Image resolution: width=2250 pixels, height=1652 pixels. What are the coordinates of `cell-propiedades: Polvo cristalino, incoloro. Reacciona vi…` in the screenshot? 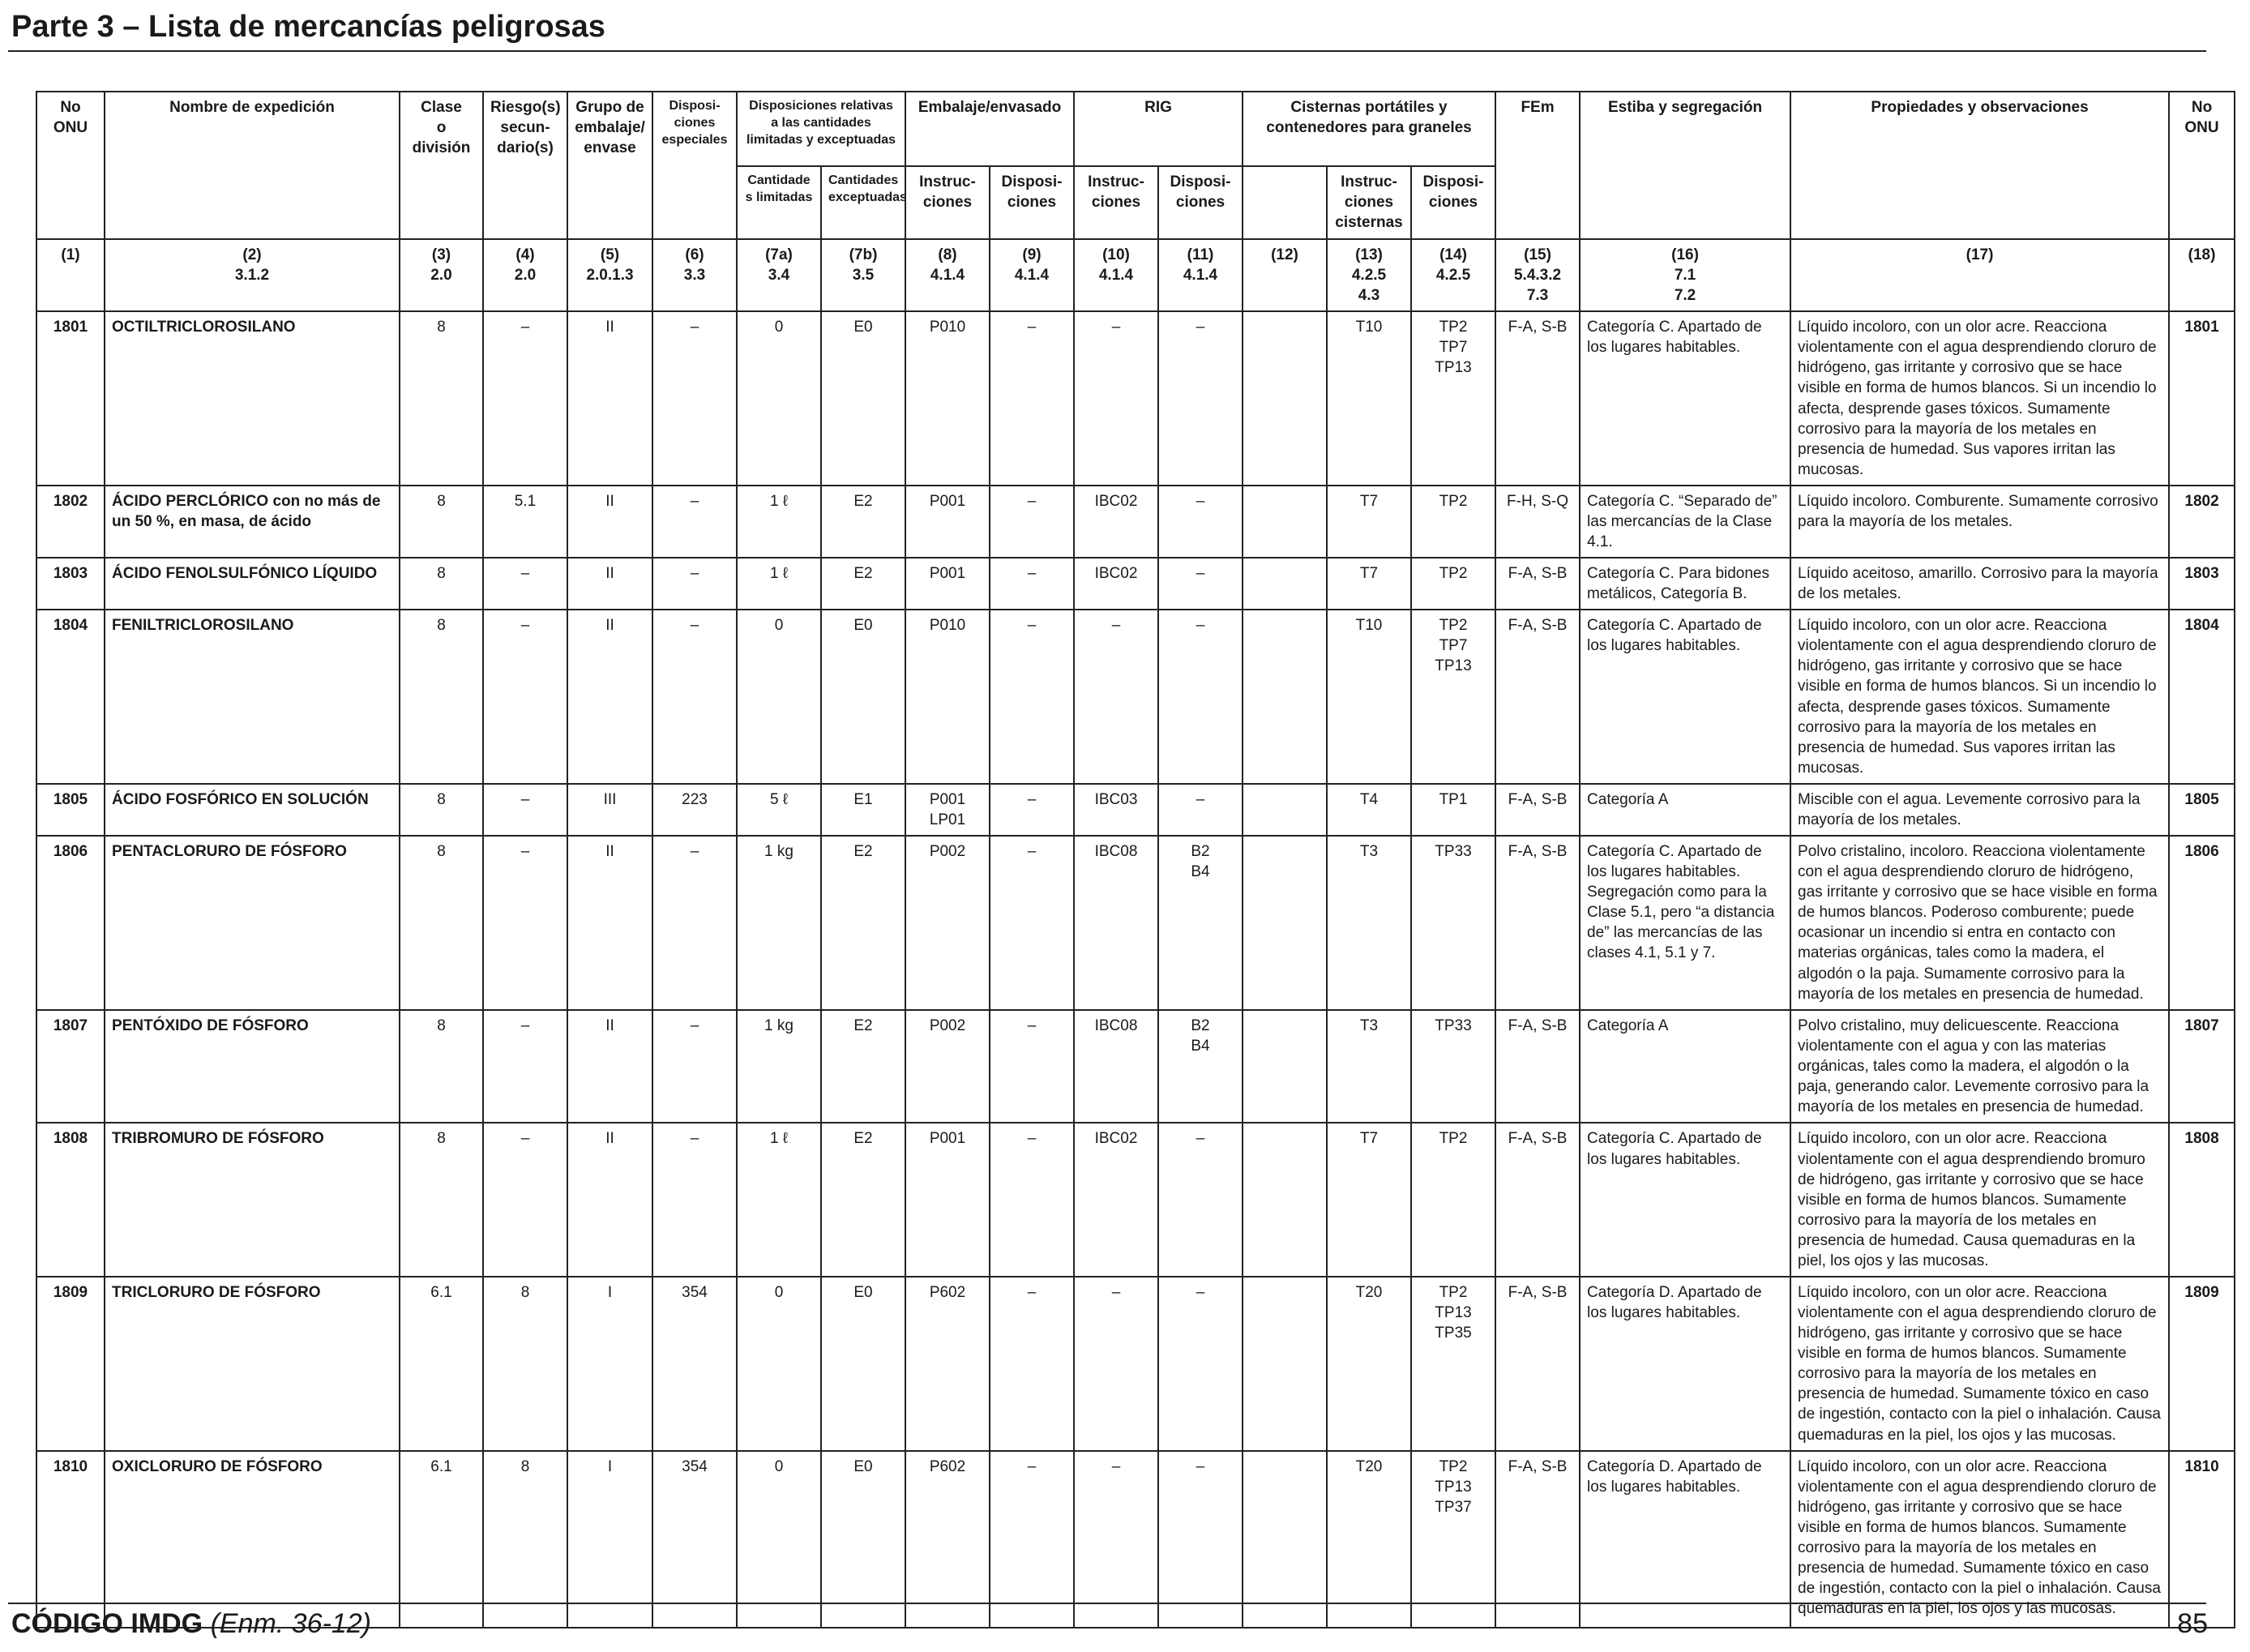 It's located at (1980, 923).